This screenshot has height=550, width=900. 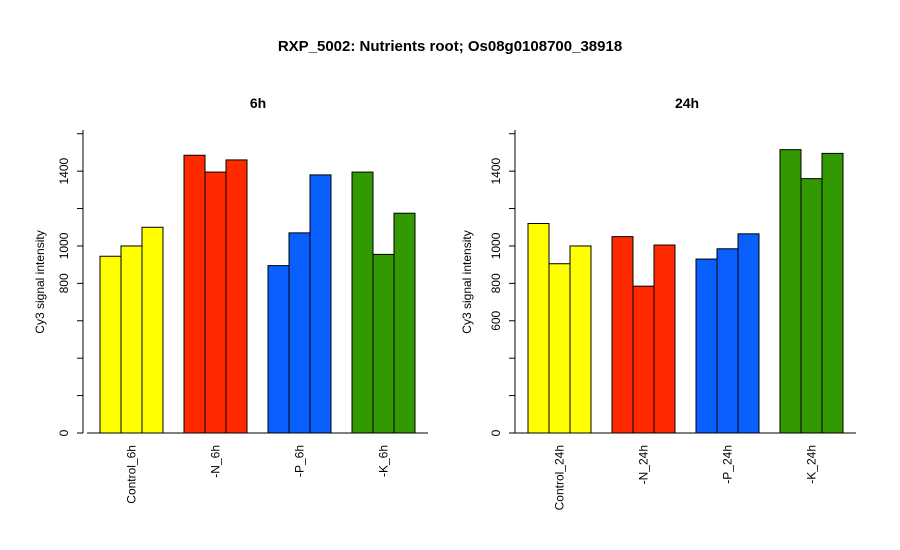 I want to click on x-tick-label: -P_24h, so click(x=728, y=464).